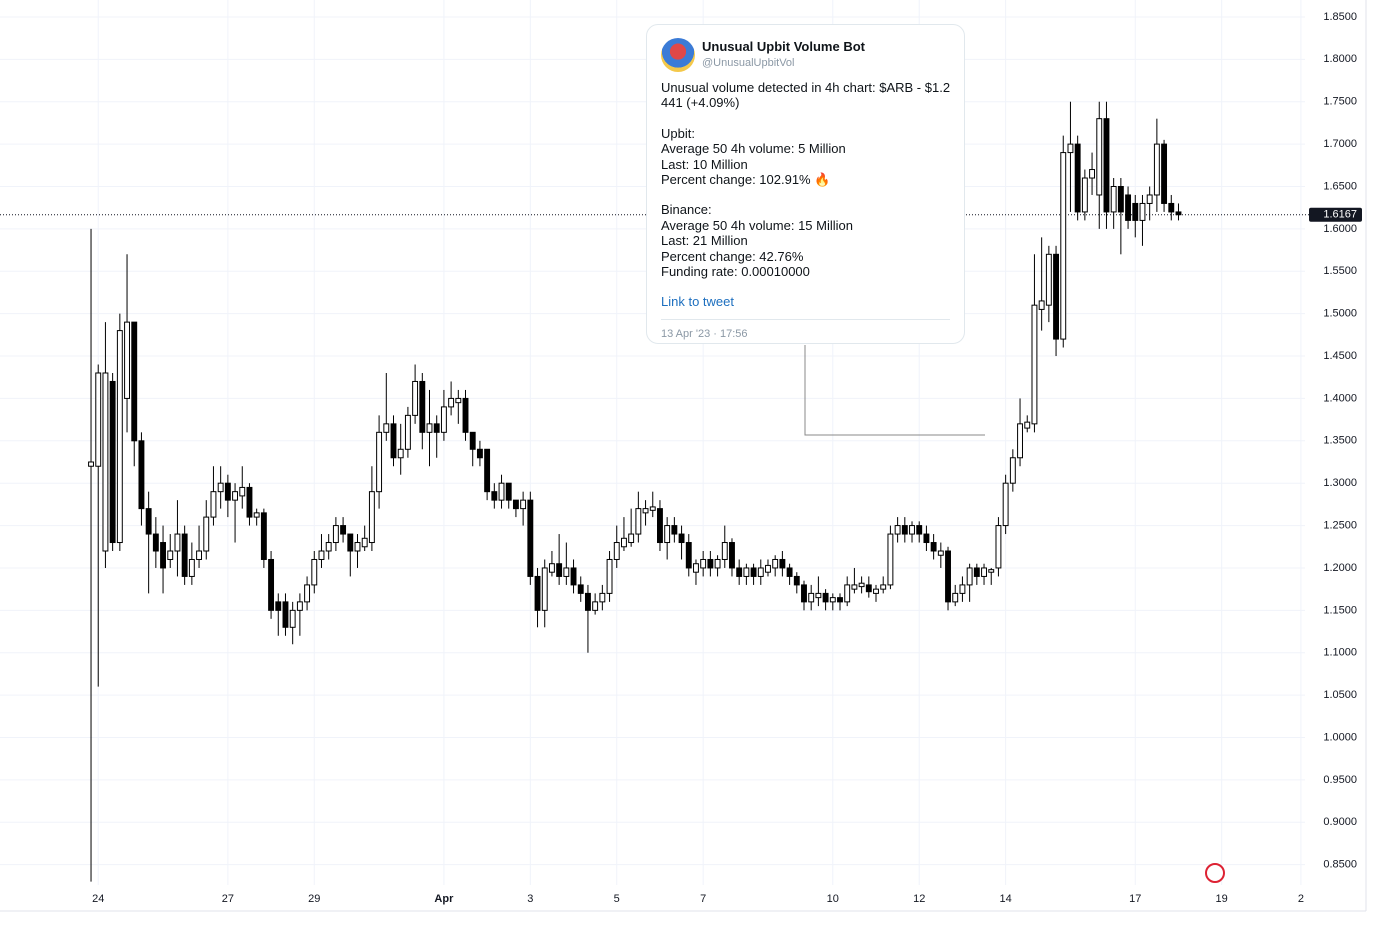 The image size is (1375, 944). I want to click on y-tick-label: 0.8500, so click(1340, 865).